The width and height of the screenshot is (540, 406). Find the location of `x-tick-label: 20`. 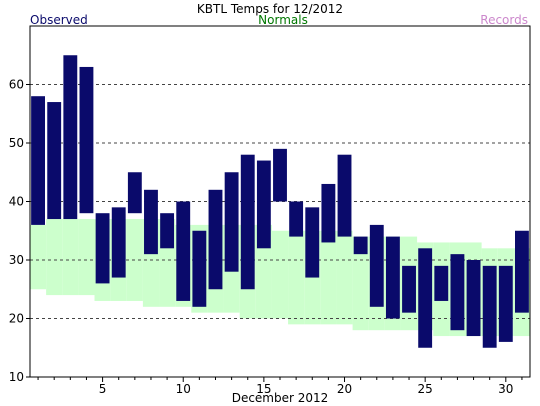

x-tick-label: 20 is located at coordinates (344, 389).